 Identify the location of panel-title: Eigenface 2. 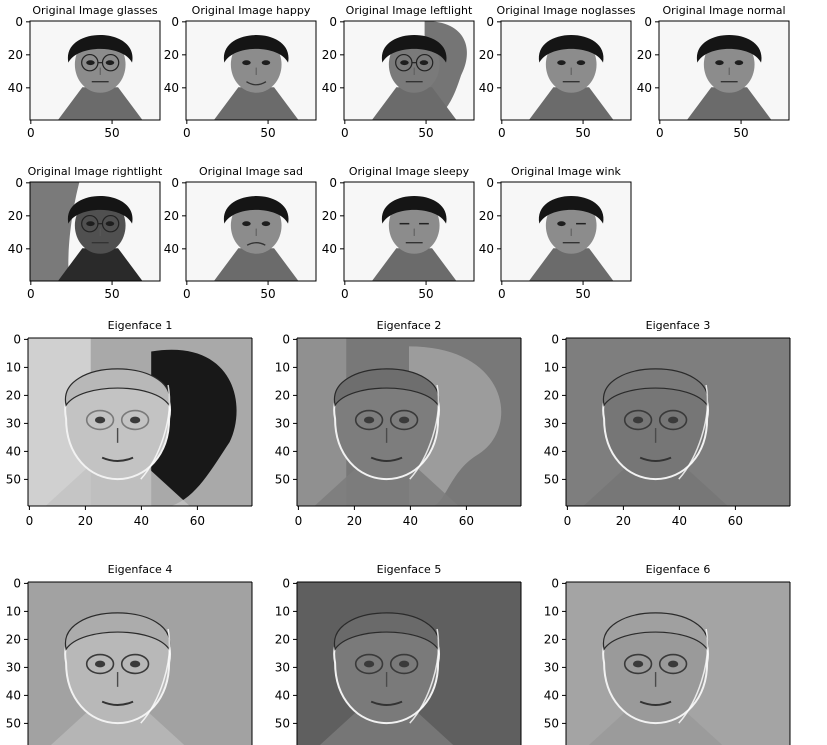
(409, 325).